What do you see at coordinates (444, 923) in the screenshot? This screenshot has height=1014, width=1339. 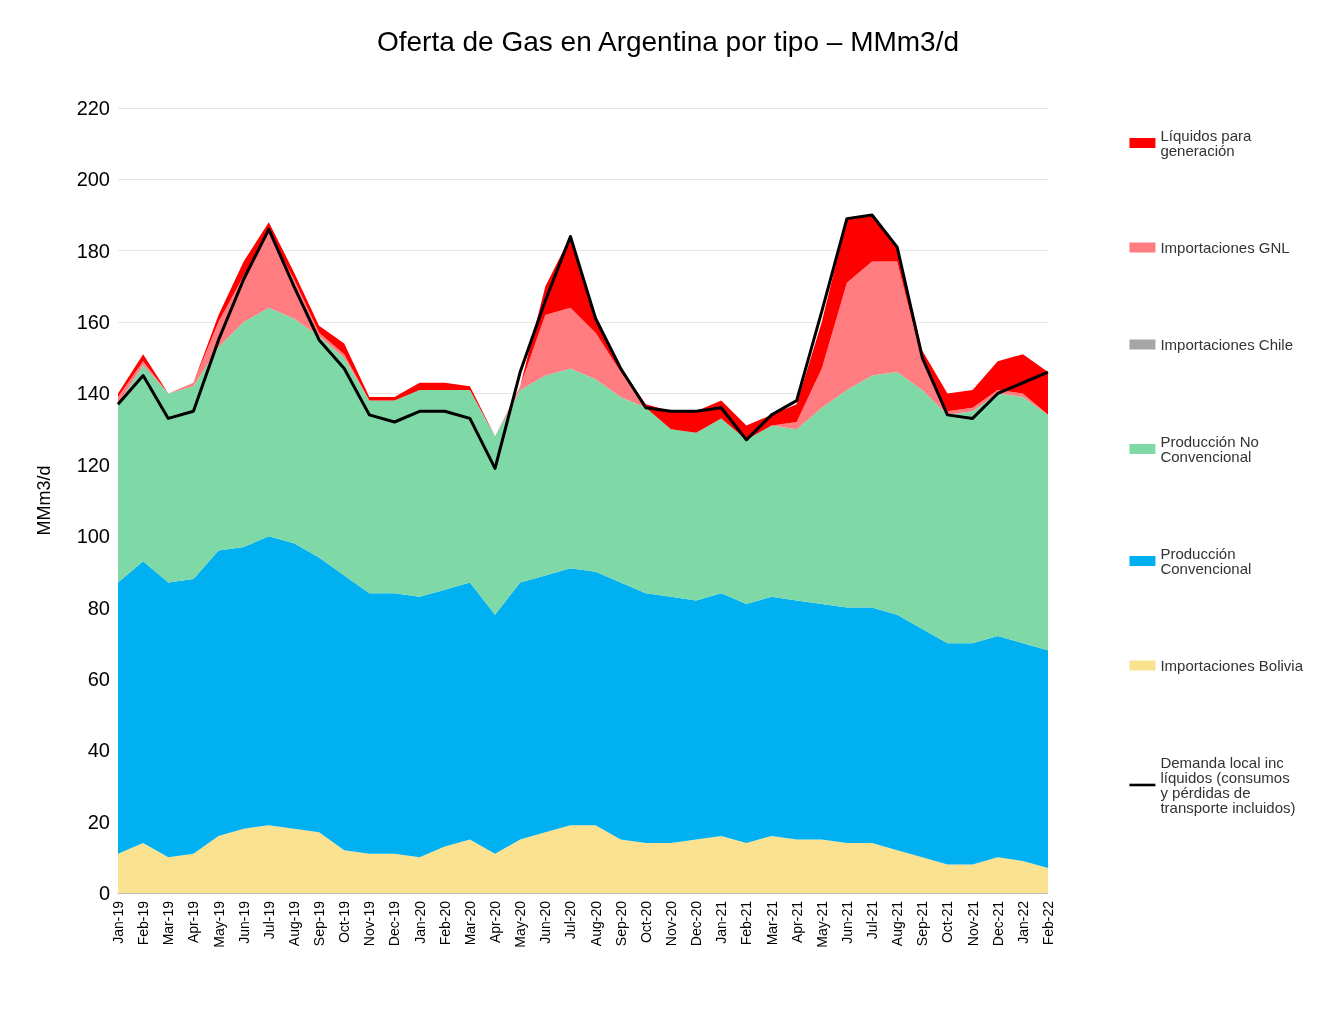 I see `x-tick-label: Feb-20` at bounding box center [444, 923].